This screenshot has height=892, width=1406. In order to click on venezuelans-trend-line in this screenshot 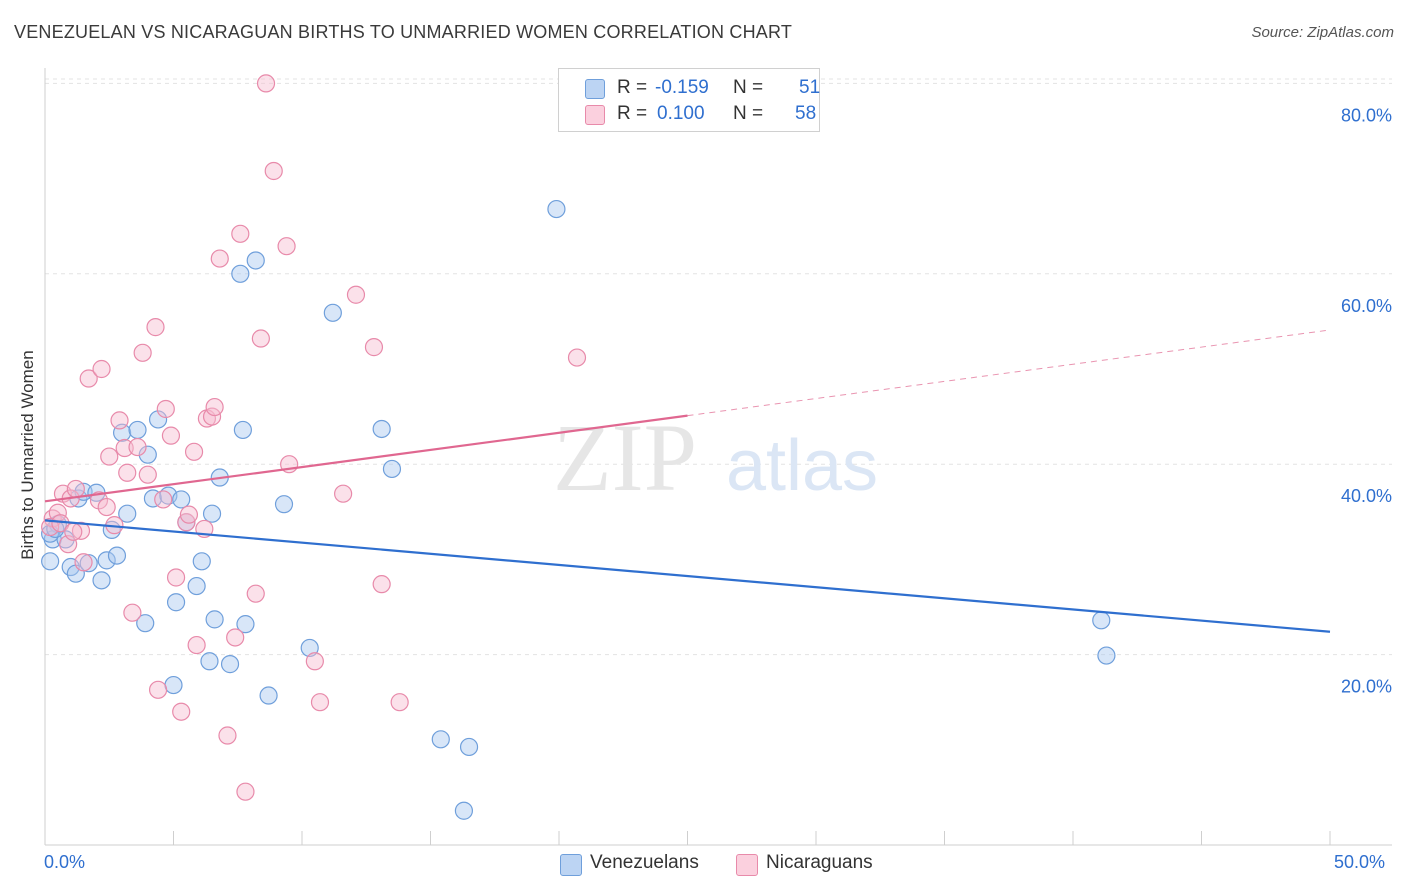, I will do `click(687, 576)`.